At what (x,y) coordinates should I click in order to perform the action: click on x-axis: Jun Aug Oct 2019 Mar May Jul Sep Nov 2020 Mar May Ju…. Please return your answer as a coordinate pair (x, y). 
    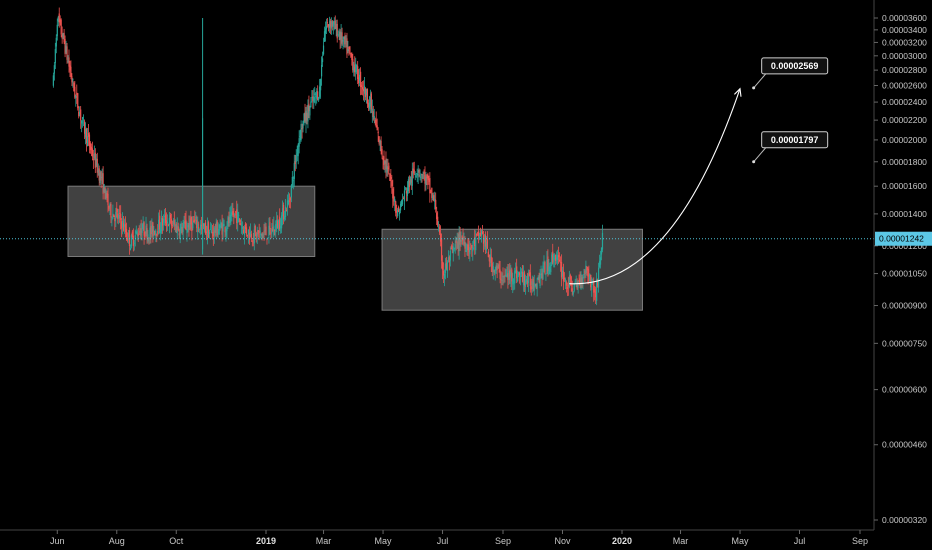
    Looking at the image, I should click on (459, 538).